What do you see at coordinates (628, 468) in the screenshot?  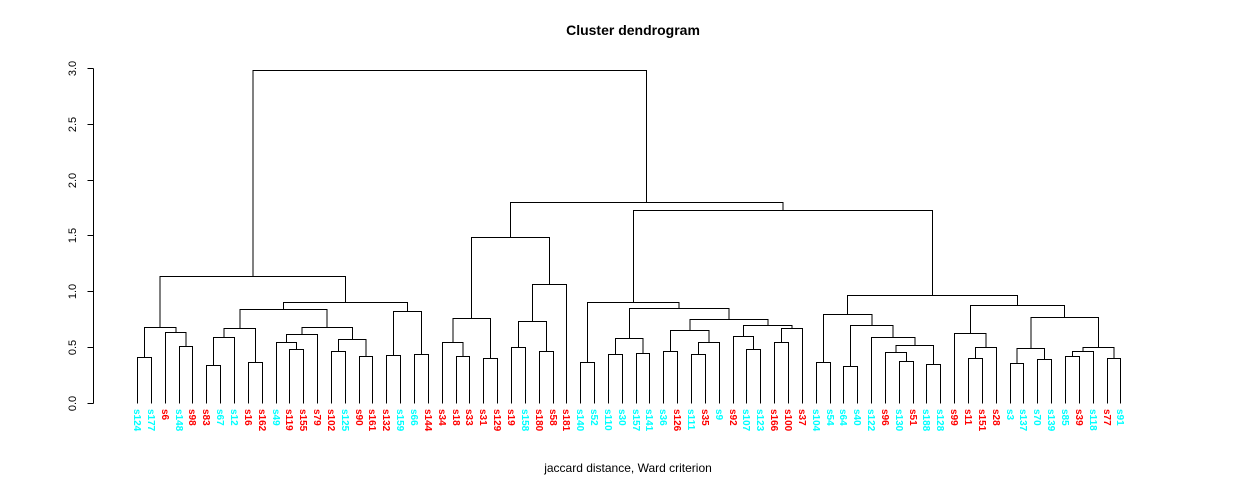 I see `chart-xlabel: jaccard distance, Ward criterion` at bounding box center [628, 468].